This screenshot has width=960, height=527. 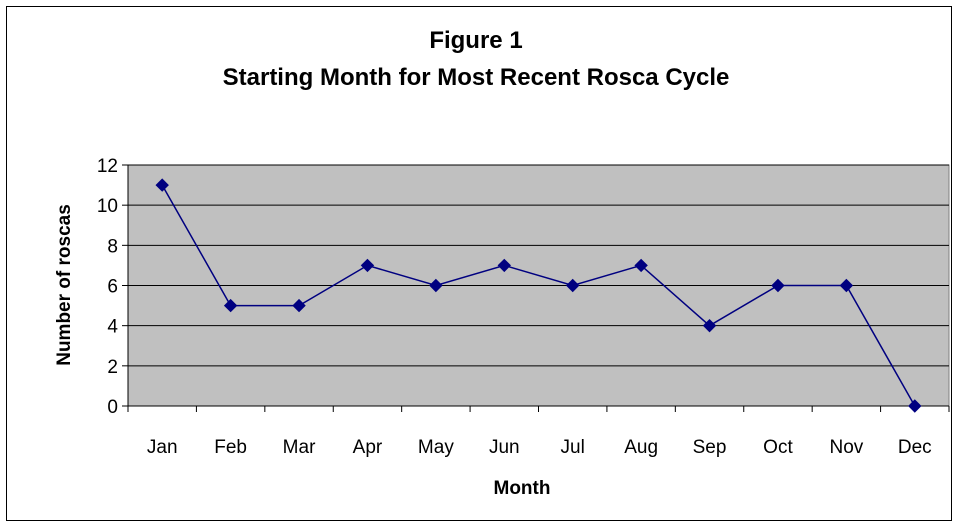 What do you see at coordinates (710, 447) in the screenshot?
I see `x-tick-label: Sep` at bounding box center [710, 447].